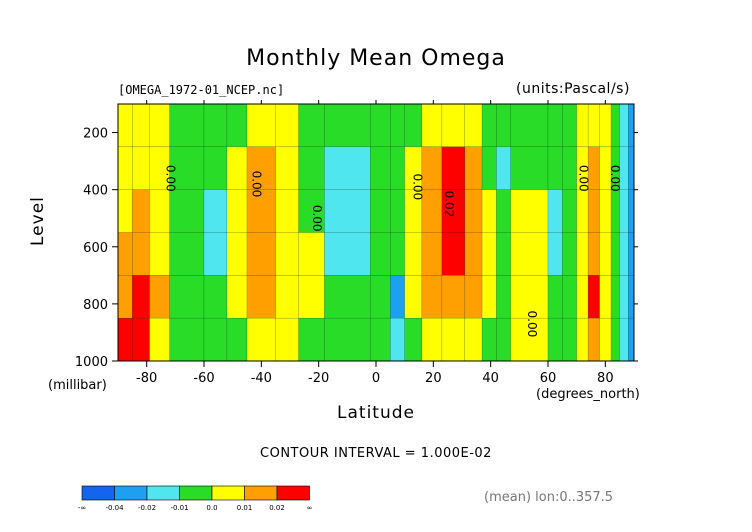 This screenshot has height=532, width=752. What do you see at coordinates (114, 508) in the screenshot?
I see `colorbar-label: -0.04` at bounding box center [114, 508].